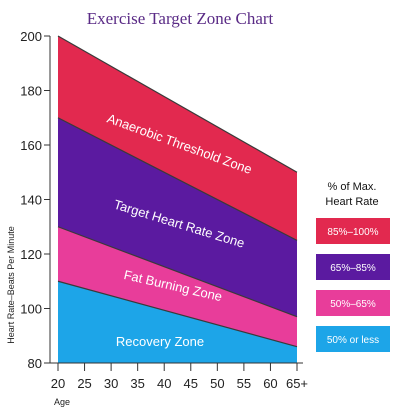  I want to click on y-tick-label: 120, so click(31, 254).